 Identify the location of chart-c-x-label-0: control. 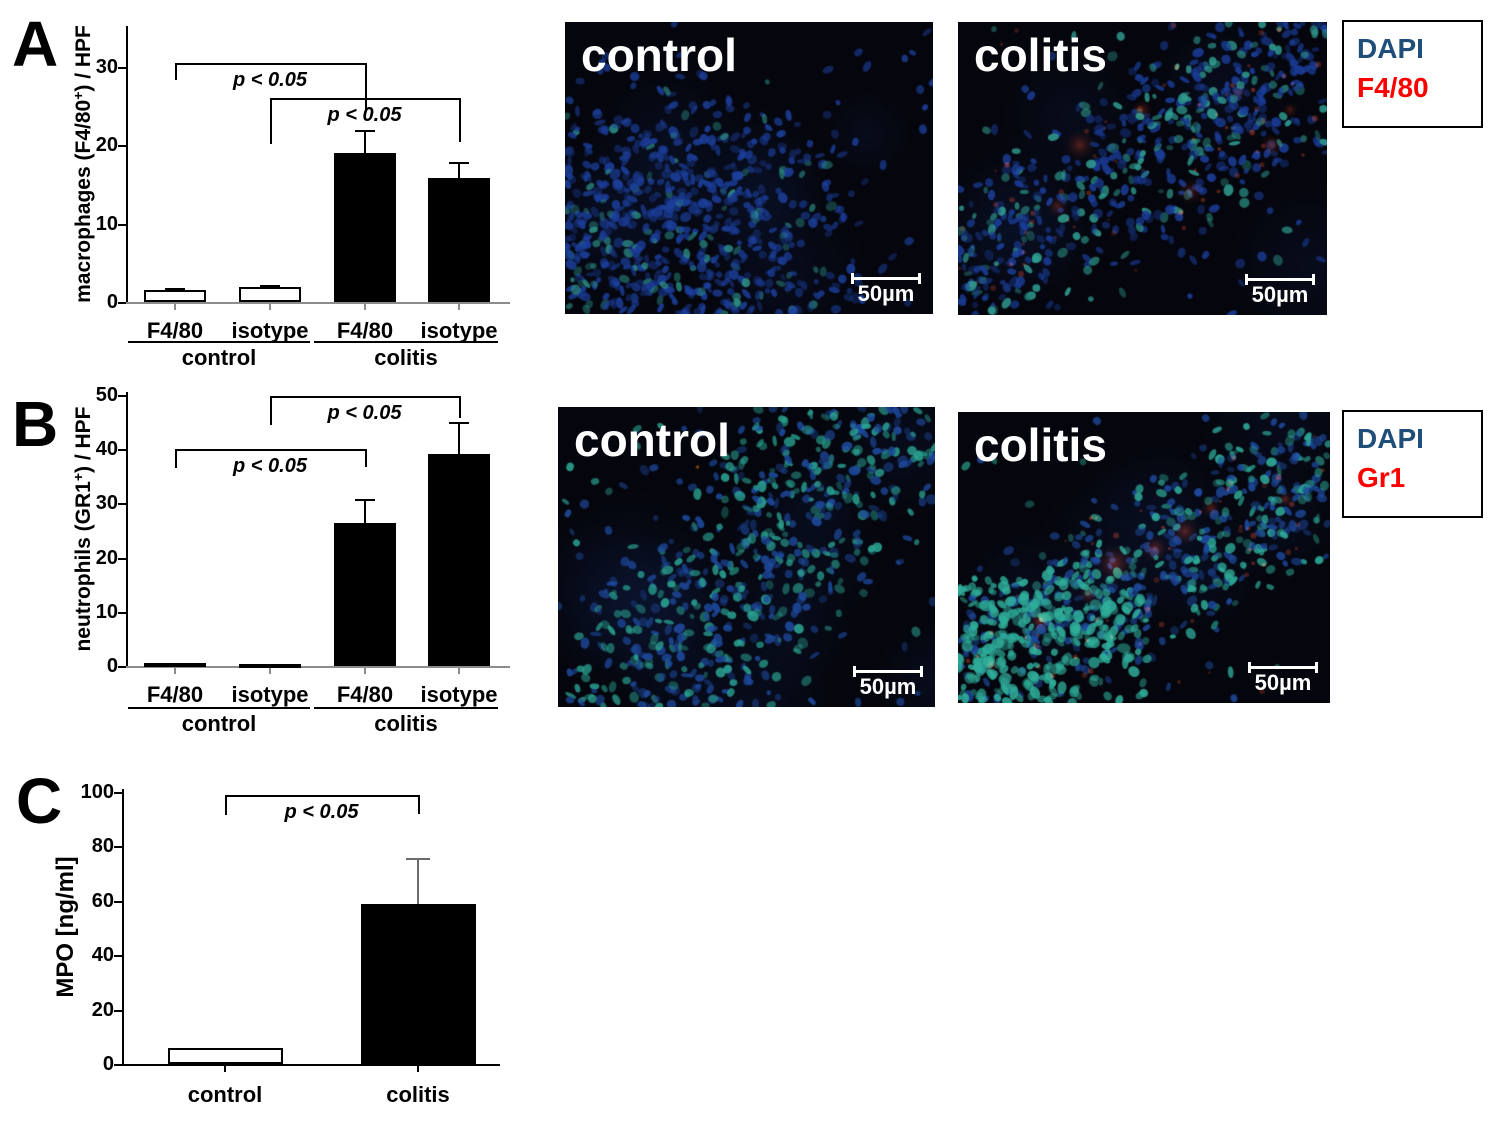
(225, 1094).